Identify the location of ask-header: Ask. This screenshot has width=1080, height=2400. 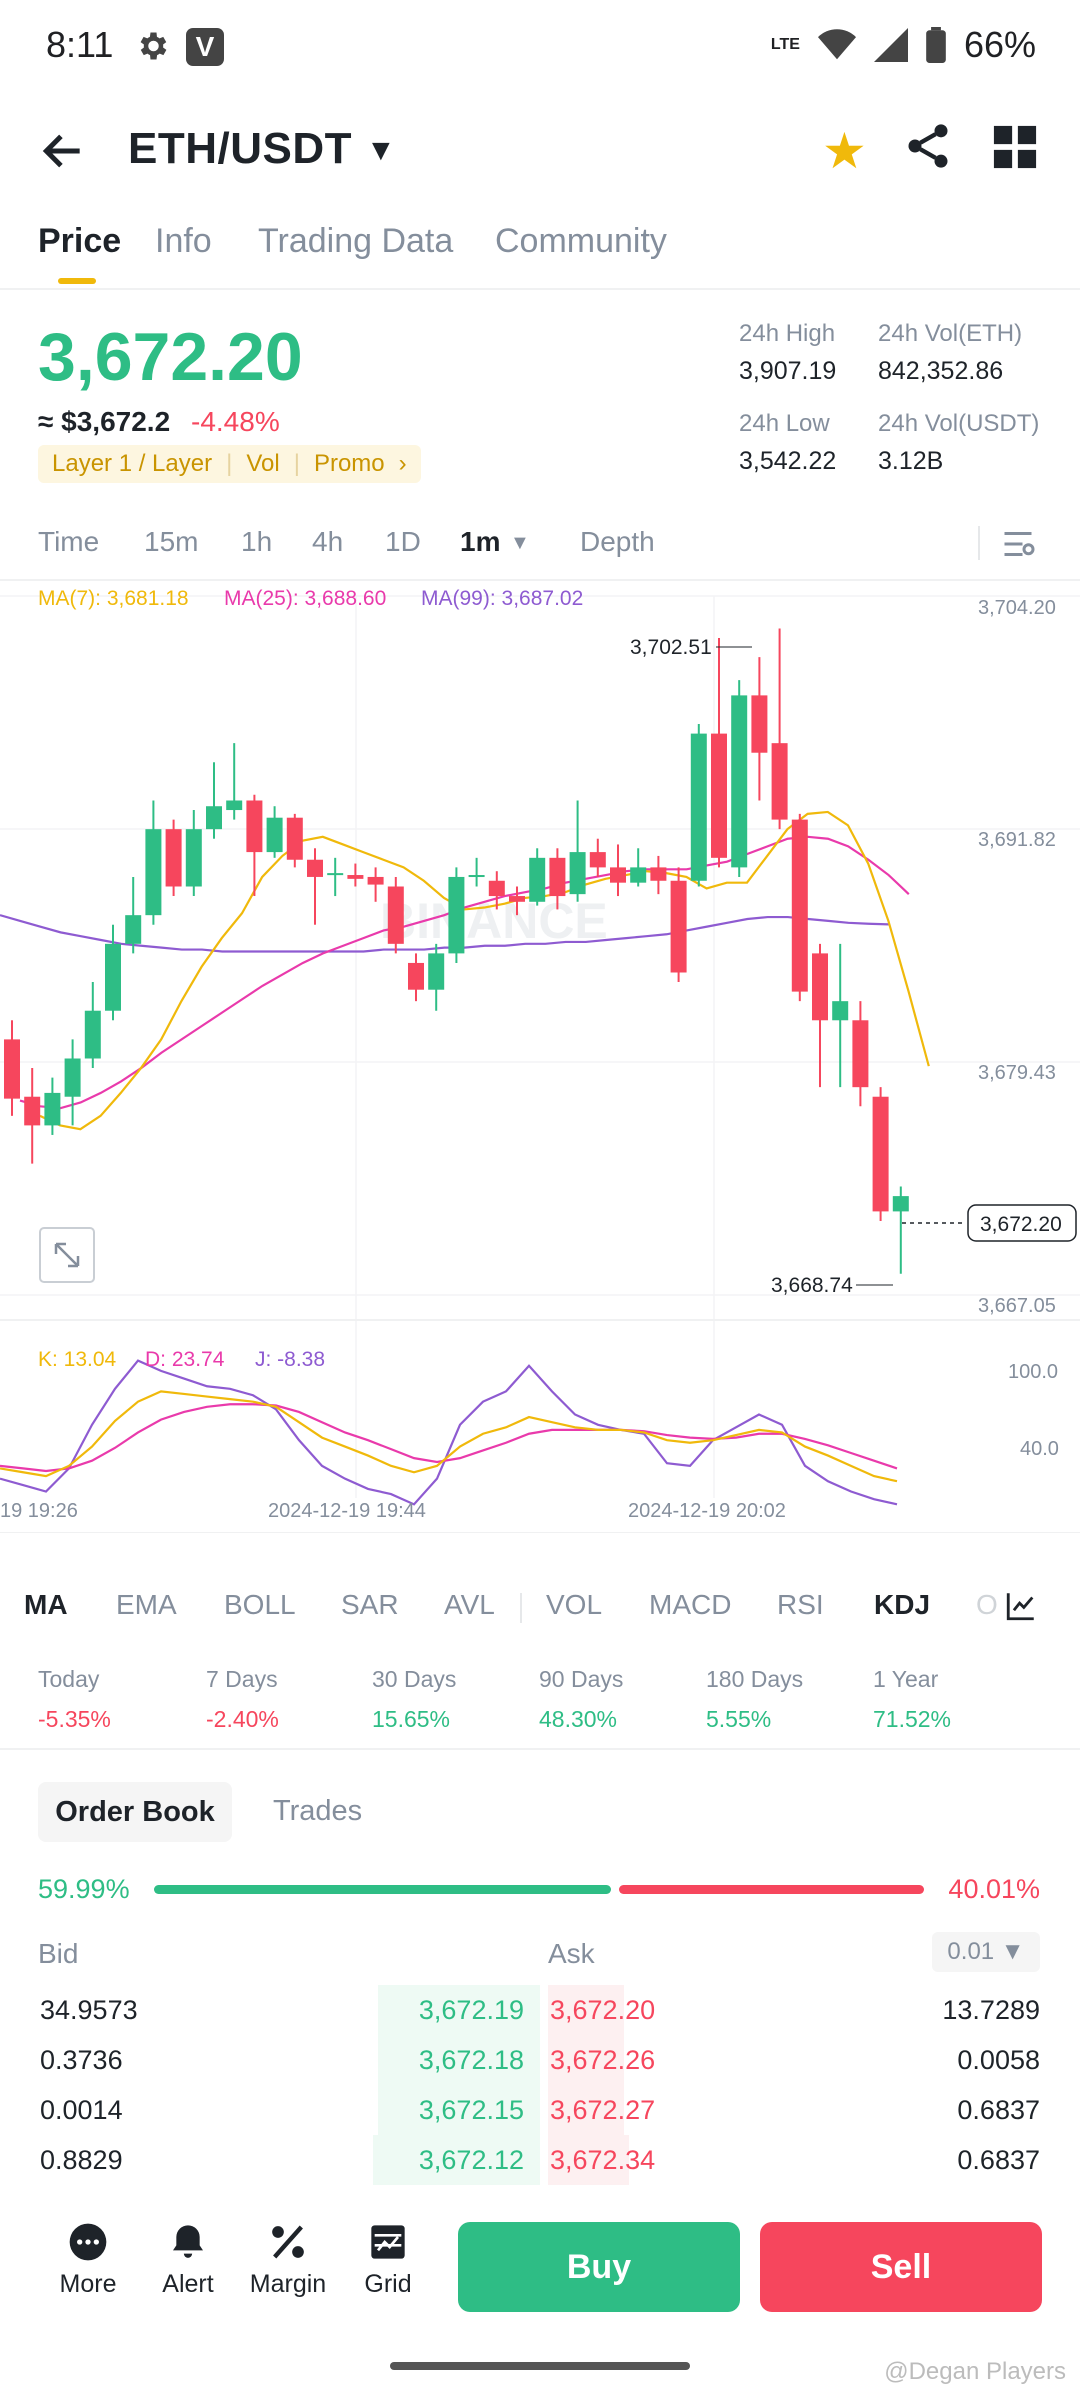
(571, 1953).